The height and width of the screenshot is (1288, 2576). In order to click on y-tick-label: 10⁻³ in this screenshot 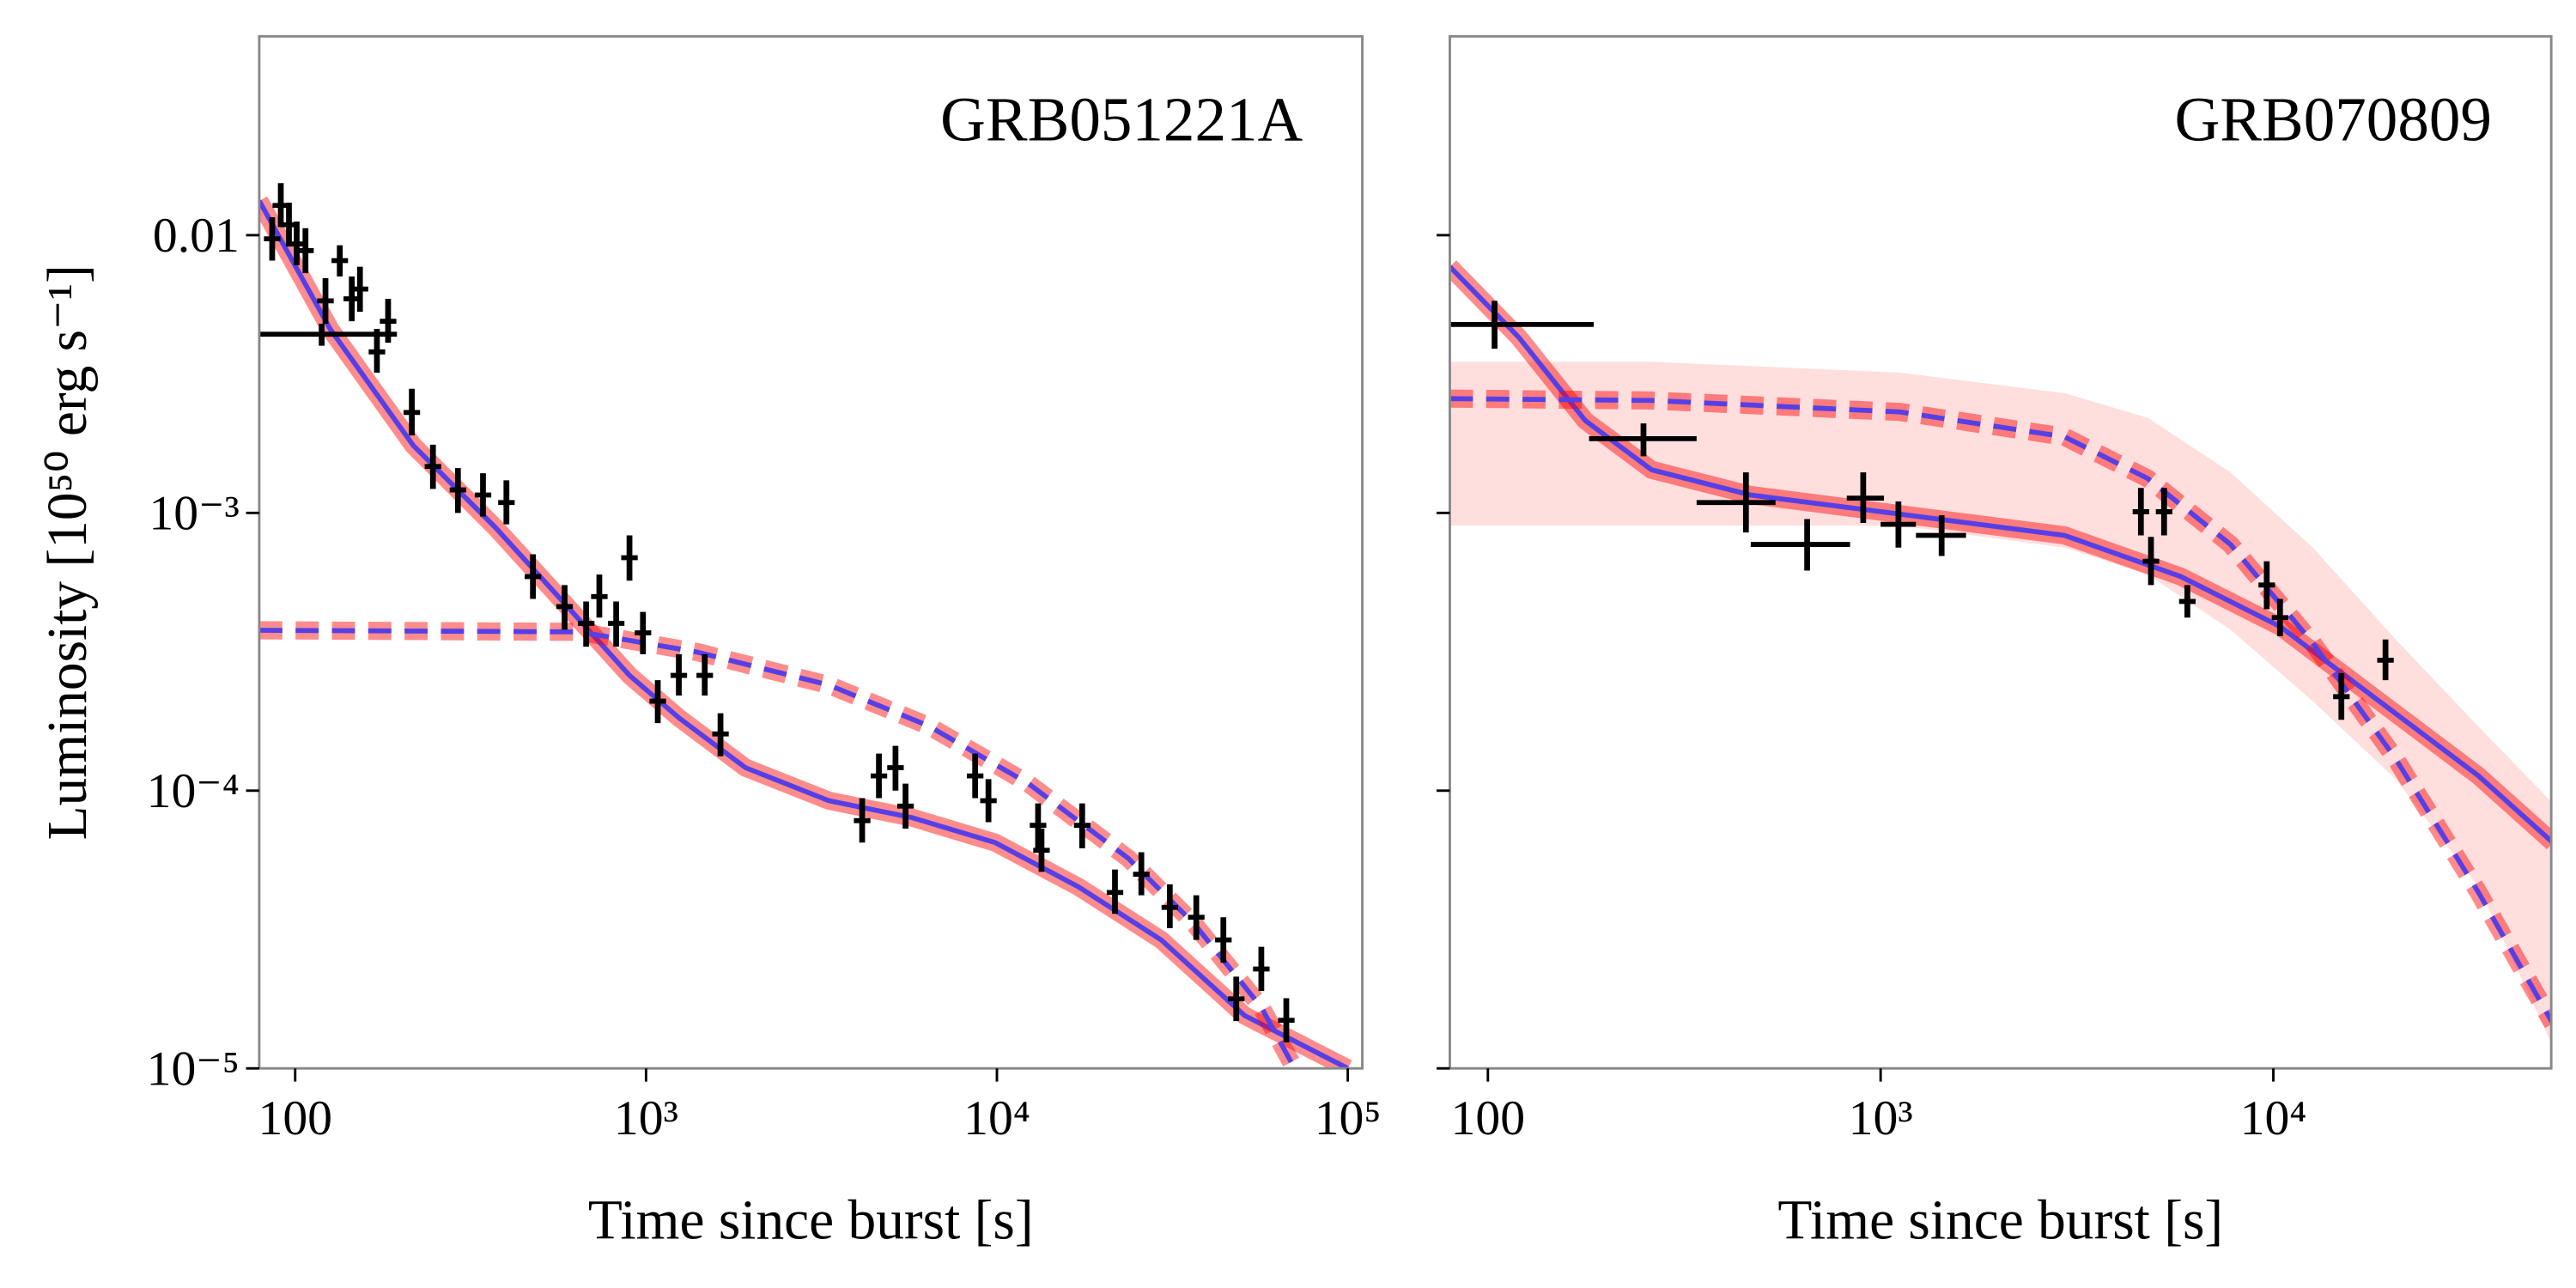, I will do `click(194, 514)`.